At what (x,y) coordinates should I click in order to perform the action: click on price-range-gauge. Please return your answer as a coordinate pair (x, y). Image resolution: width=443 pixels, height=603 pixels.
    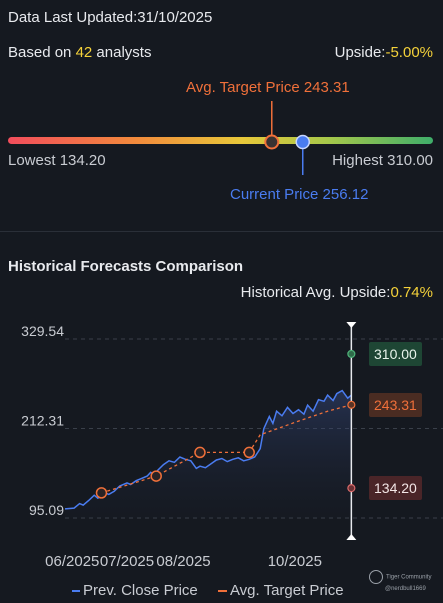
    Looking at the image, I should click on (220, 138).